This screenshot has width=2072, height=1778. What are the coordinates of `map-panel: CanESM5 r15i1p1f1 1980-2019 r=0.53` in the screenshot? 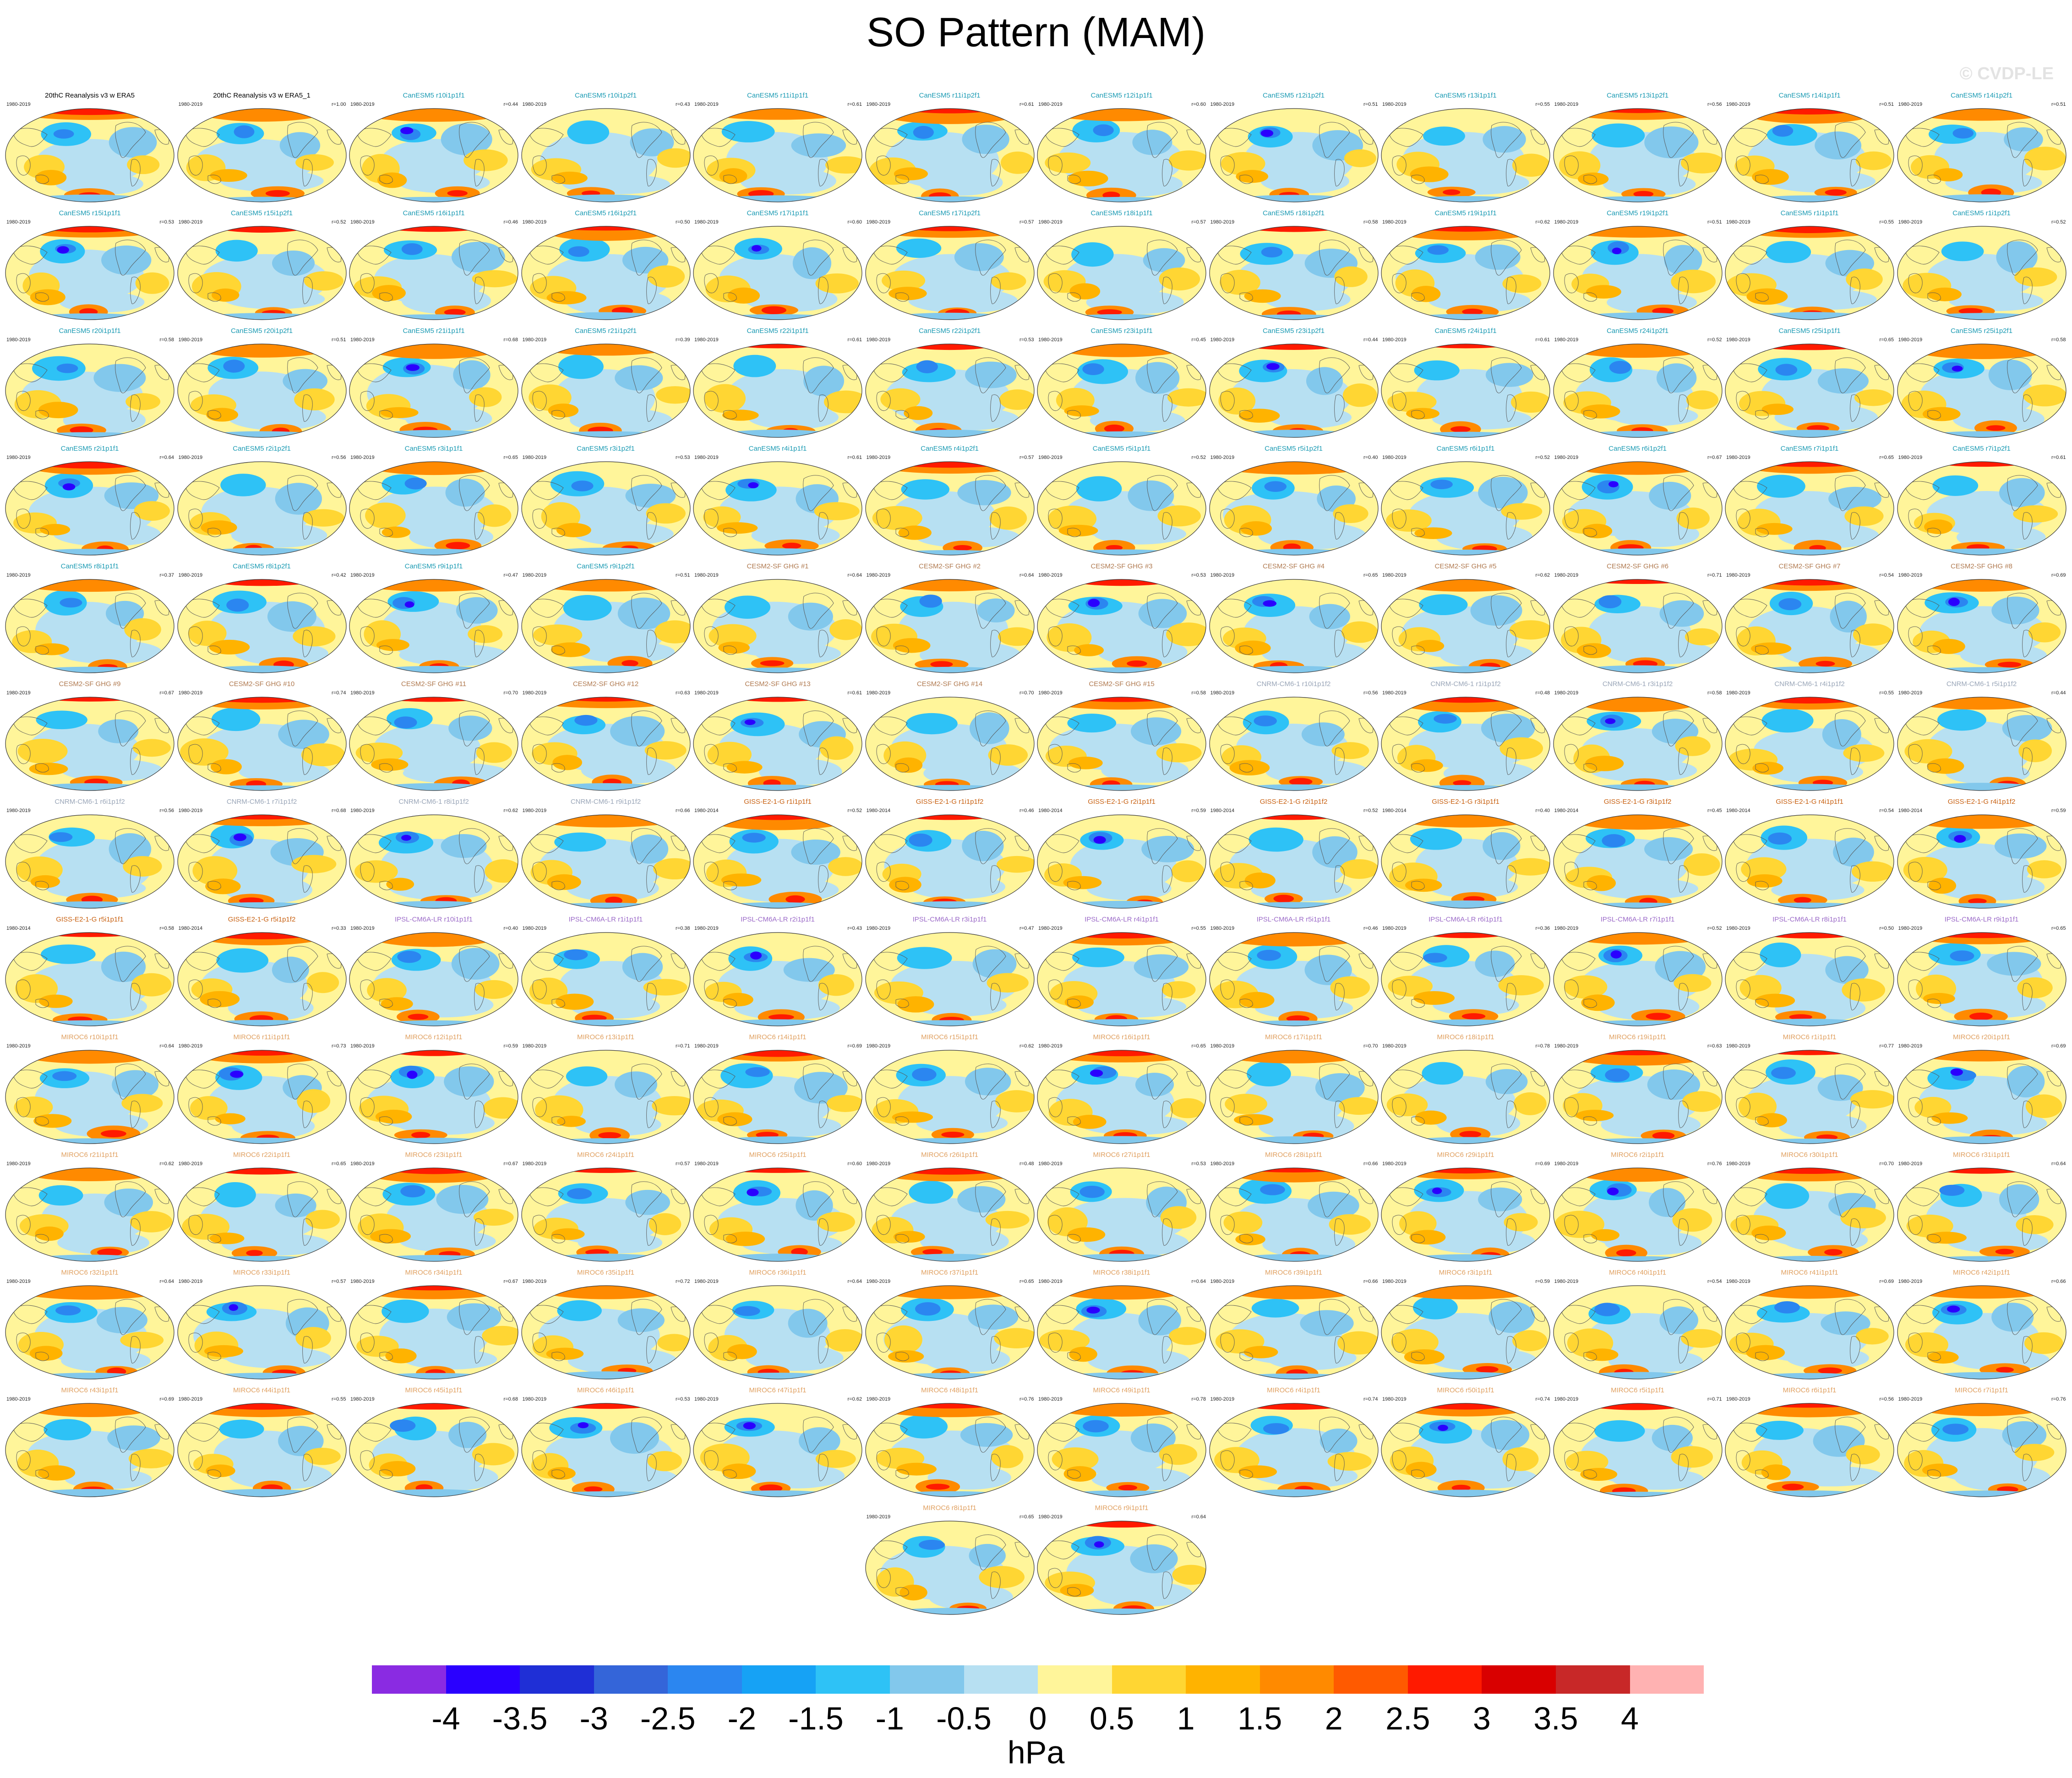 It's located at (90, 266).